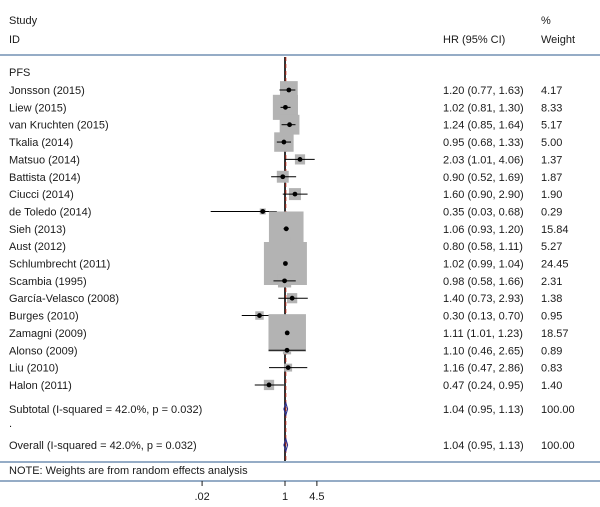  Describe the element at coordinates (483, 230) in the screenshot. I see `study-hr-ci: 1.06 (0.93, 1.20)` at that location.